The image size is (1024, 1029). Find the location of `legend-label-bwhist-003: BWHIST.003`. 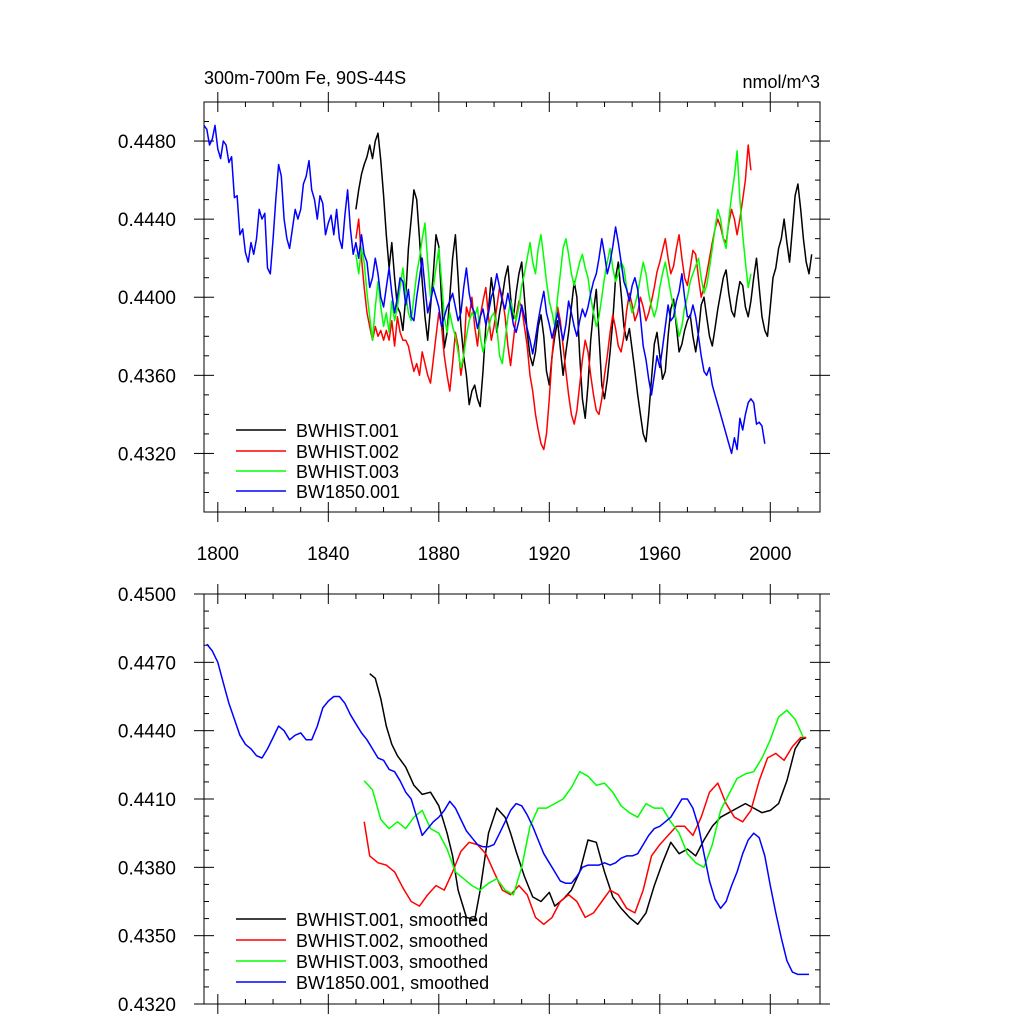

legend-label-bwhist-003: BWHIST.003 is located at coordinates (347, 472).